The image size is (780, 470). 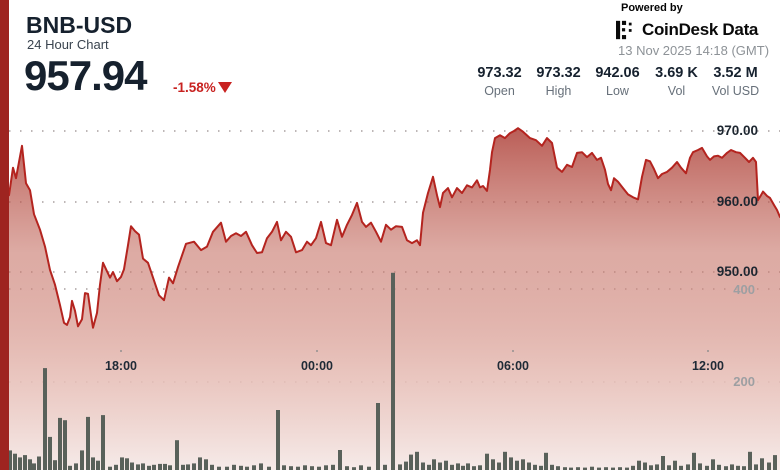 I want to click on volume-axis-label-400: 400, so click(x=744, y=289).